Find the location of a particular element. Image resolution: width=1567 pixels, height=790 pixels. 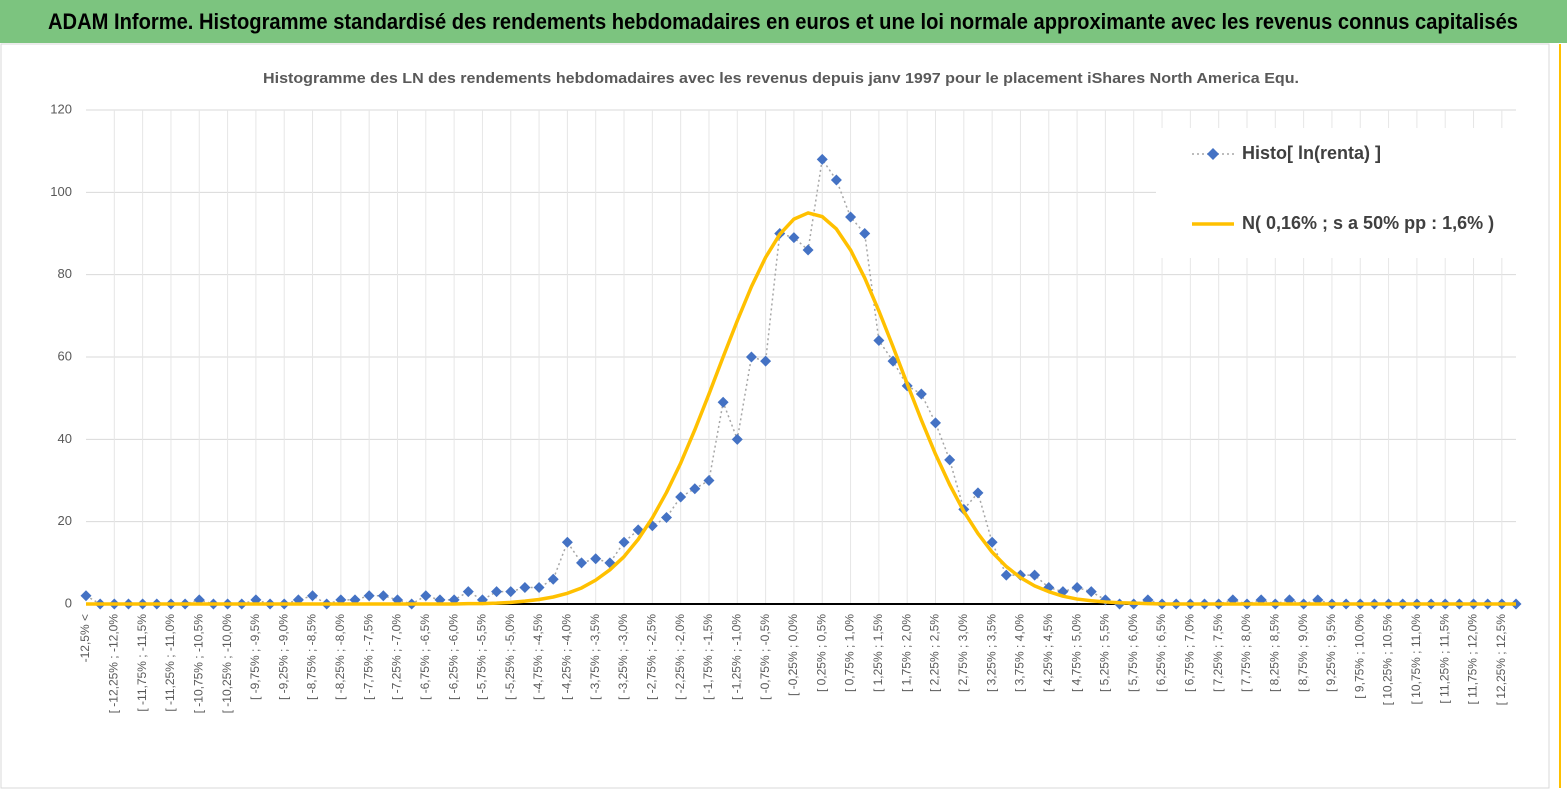

x-tick-label: [ -6,25% ; -6,0% is located at coordinates (453, 657).